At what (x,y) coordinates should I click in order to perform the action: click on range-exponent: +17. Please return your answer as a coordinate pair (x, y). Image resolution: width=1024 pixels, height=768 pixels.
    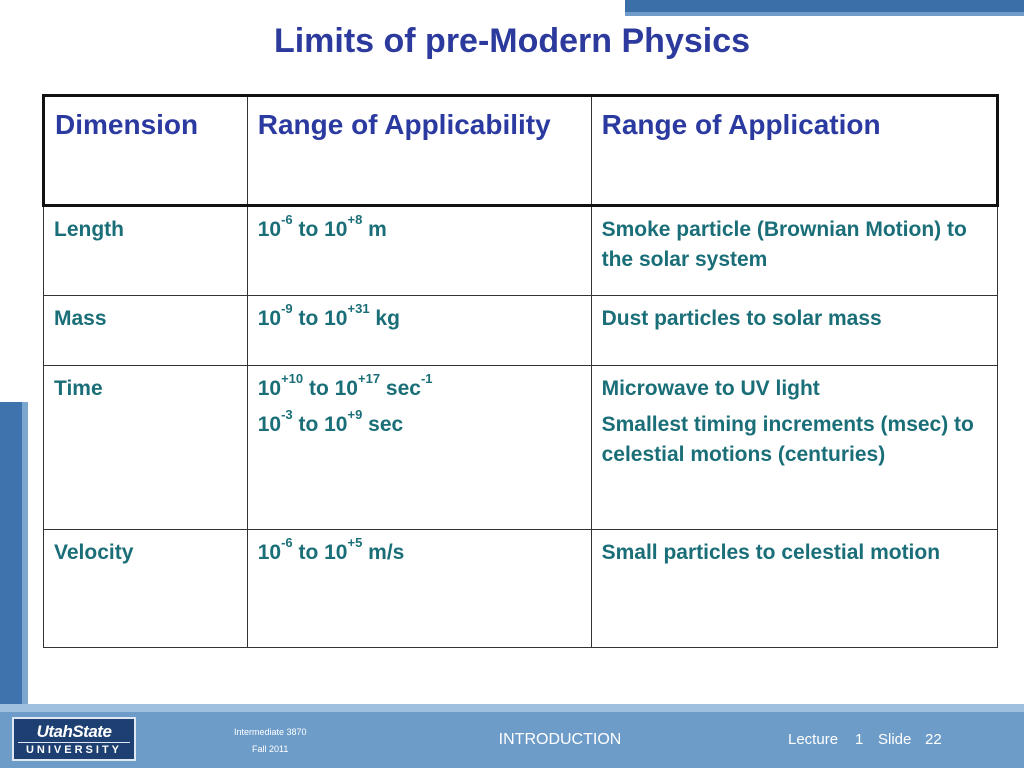
    Looking at the image, I should click on (369, 378).